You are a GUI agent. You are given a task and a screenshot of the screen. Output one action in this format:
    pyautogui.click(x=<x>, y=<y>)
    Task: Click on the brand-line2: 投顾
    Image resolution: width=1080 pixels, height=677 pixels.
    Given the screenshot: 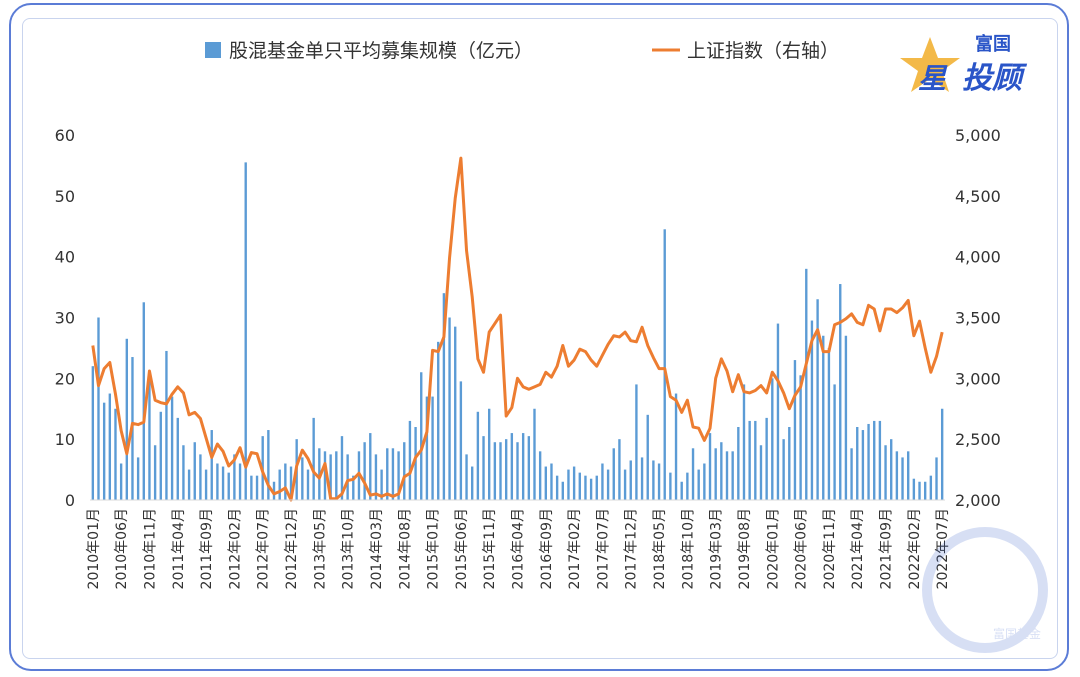 What is the action you would take?
    pyautogui.click(x=995, y=78)
    